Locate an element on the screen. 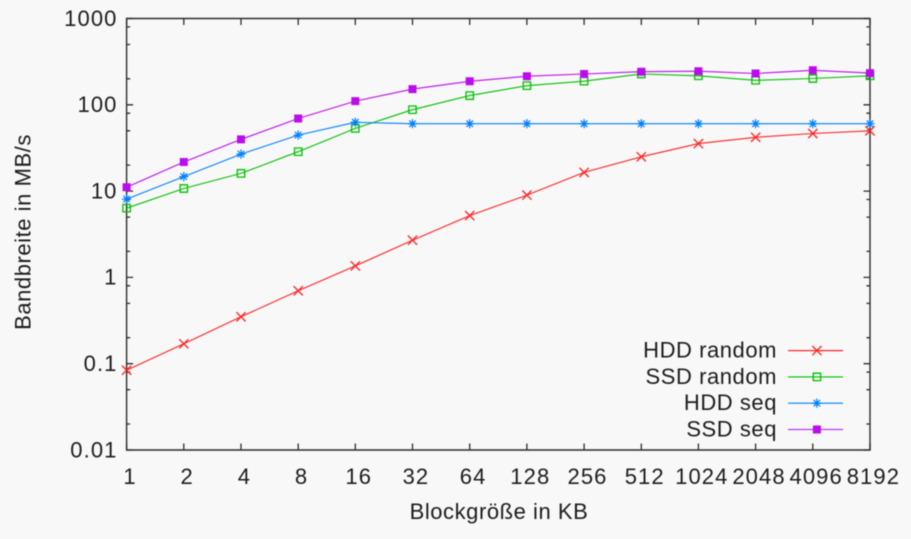 This screenshot has width=911, height=539. svg-text: 0.1 is located at coordinates (101, 363).